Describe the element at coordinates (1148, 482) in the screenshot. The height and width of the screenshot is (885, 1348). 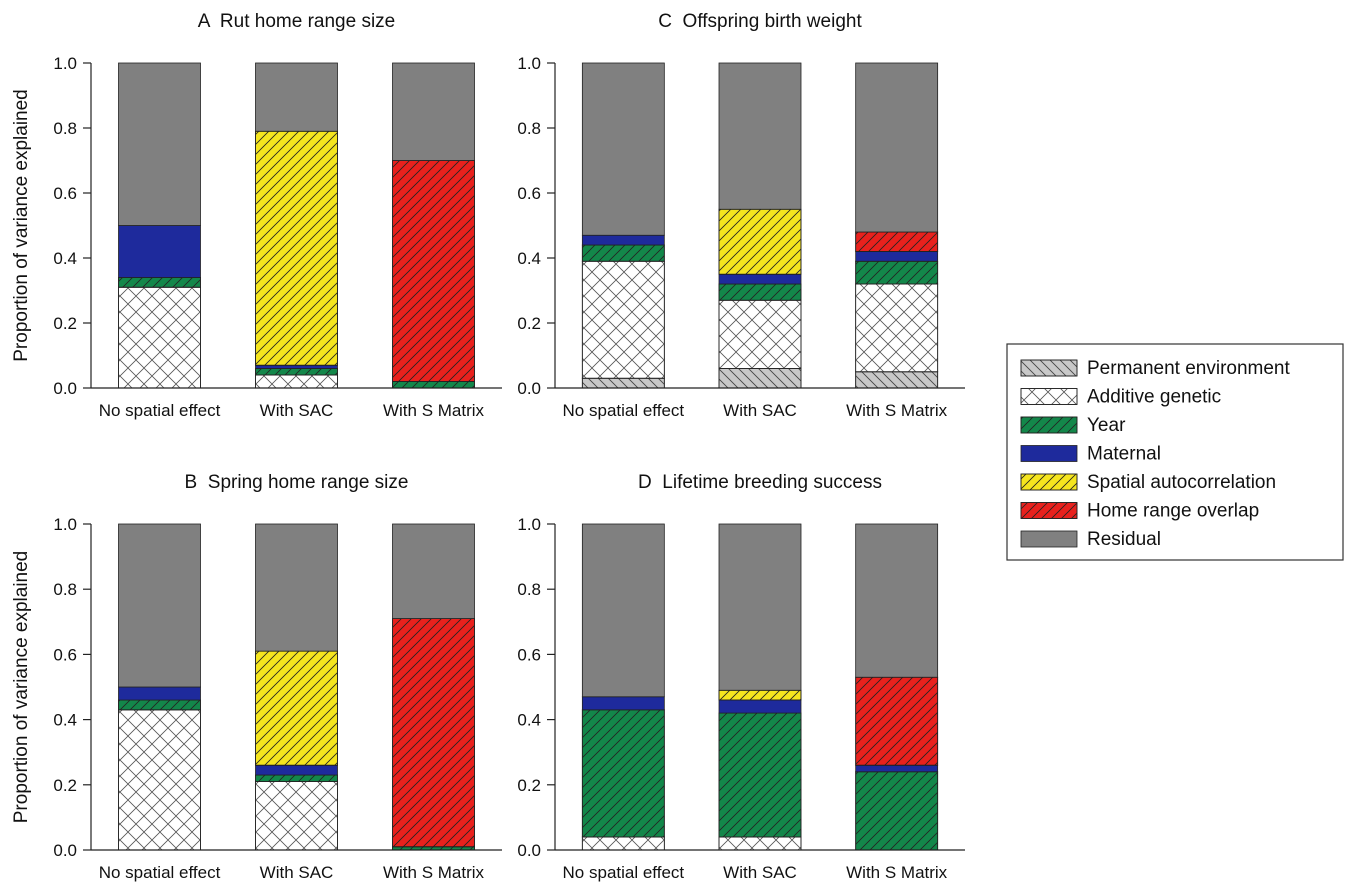
I see `legend-item: Spatial autocorrelation` at that location.